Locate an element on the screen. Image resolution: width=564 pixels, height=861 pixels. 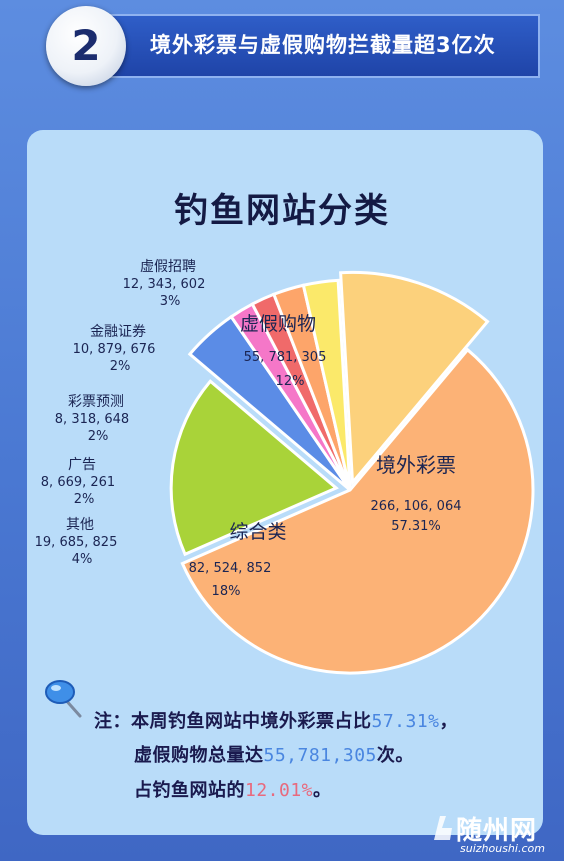
header-title: 境外彩票与虚假购物拦截量超3亿次 is located at coordinates (323, 45).